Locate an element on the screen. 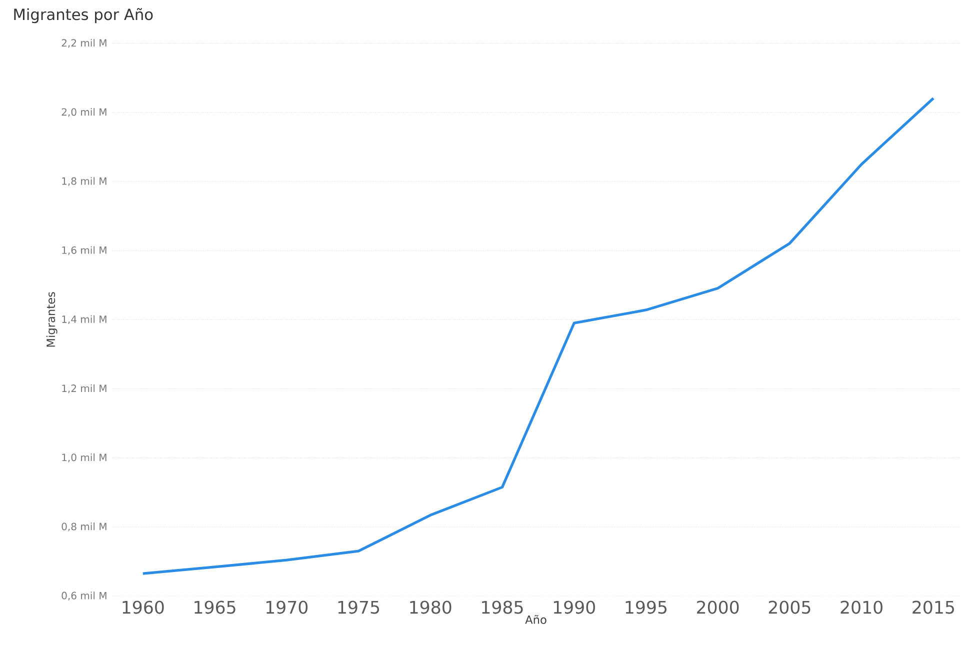 The height and width of the screenshot is (650, 966). x-tick-label: 1970 is located at coordinates (287, 607).